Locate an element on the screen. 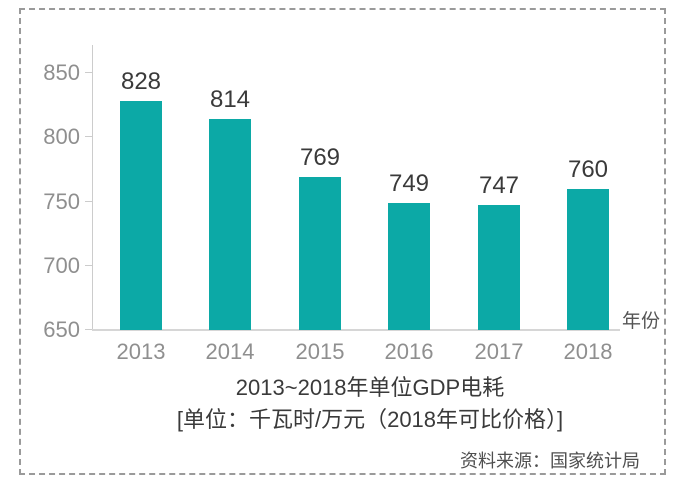  value-label-2018: 760 is located at coordinates (588, 169).